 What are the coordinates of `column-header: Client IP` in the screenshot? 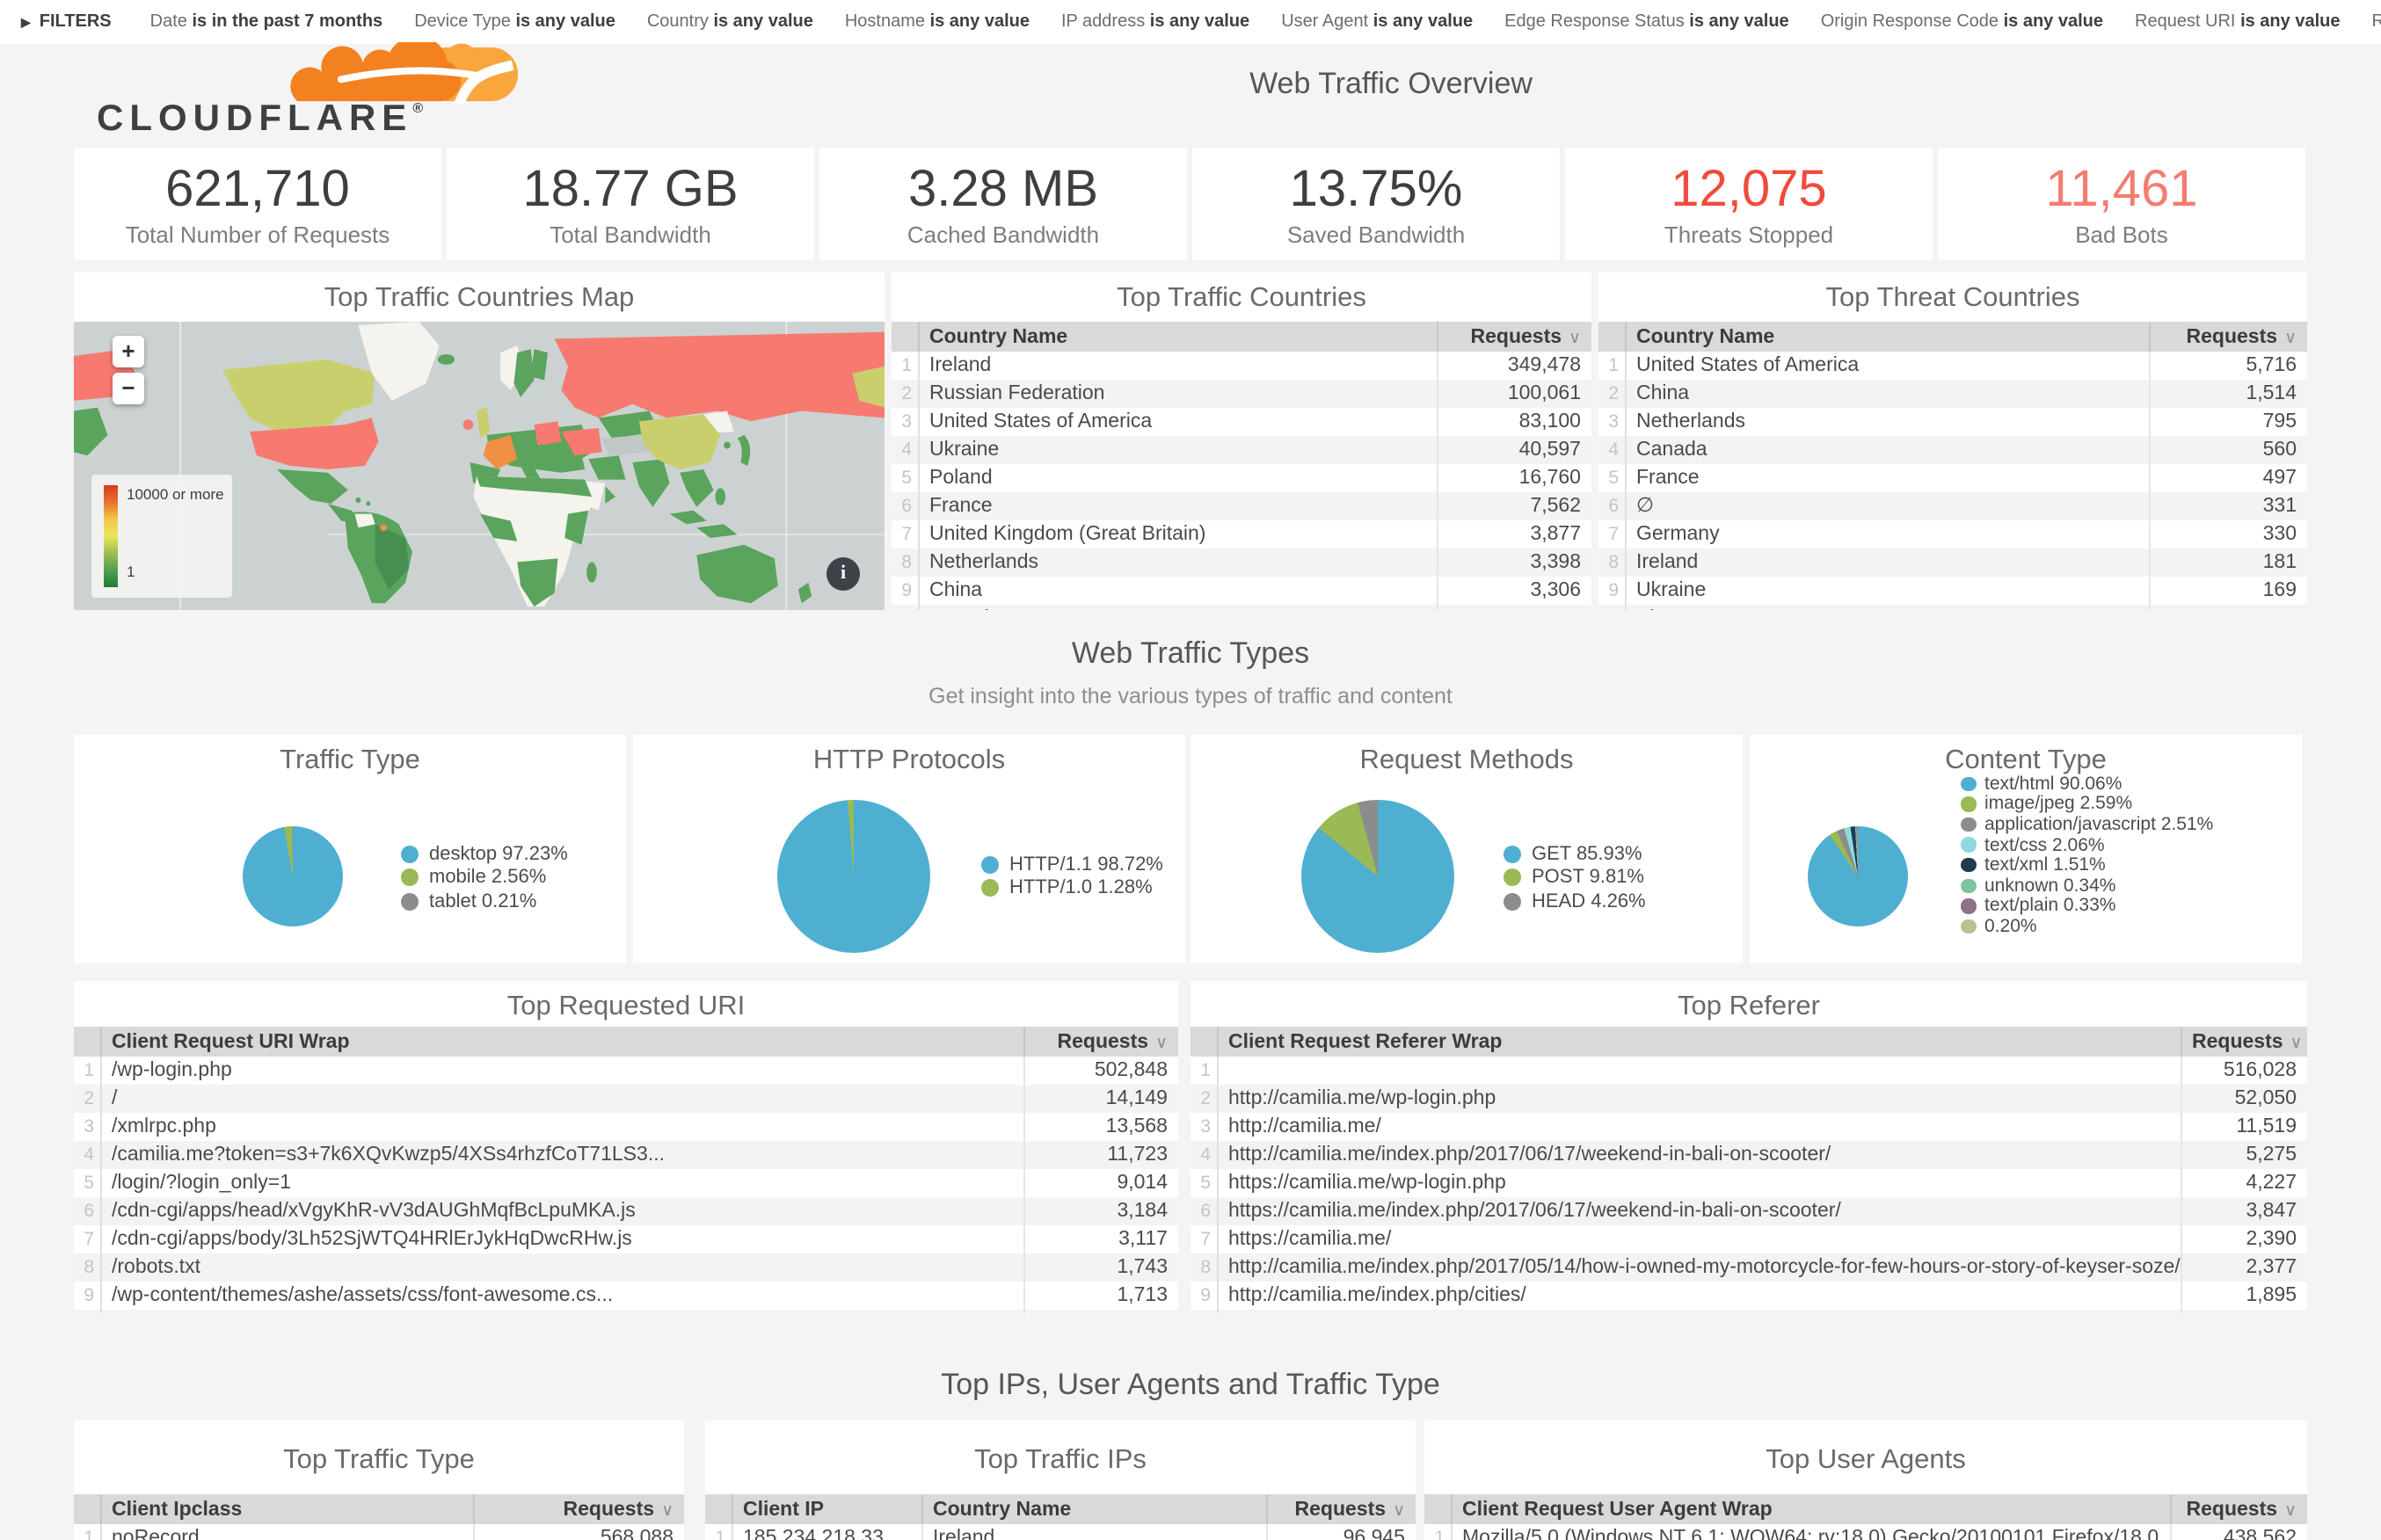 It's located at (826, 1509).